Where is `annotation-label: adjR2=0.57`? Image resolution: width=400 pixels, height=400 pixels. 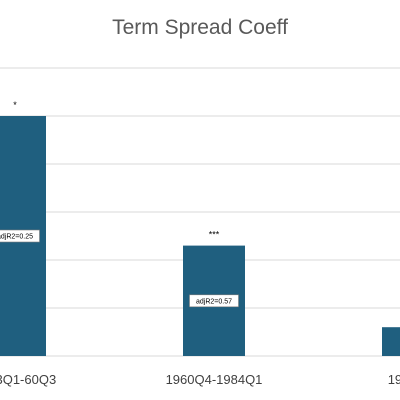 annotation-label: adjR2=0.57 is located at coordinates (214, 301).